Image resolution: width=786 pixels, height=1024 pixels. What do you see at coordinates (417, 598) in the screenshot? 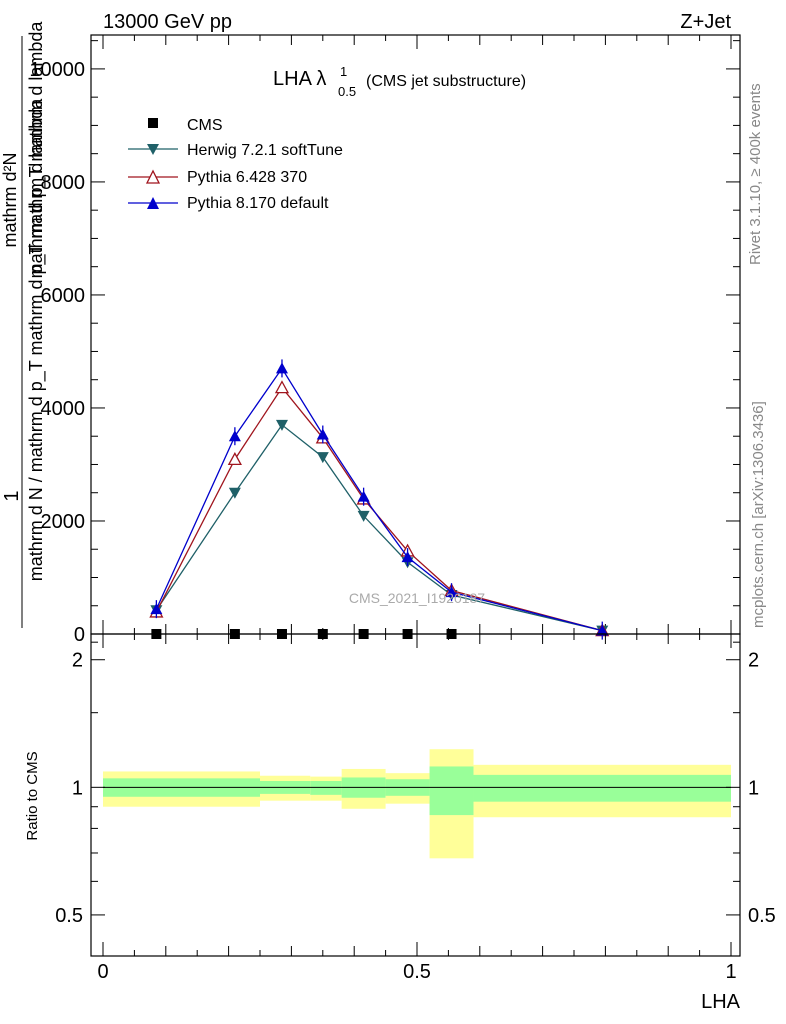
I see `analysis-watermark: CMS_2021_I1920187` at bounding box center [417, 598].